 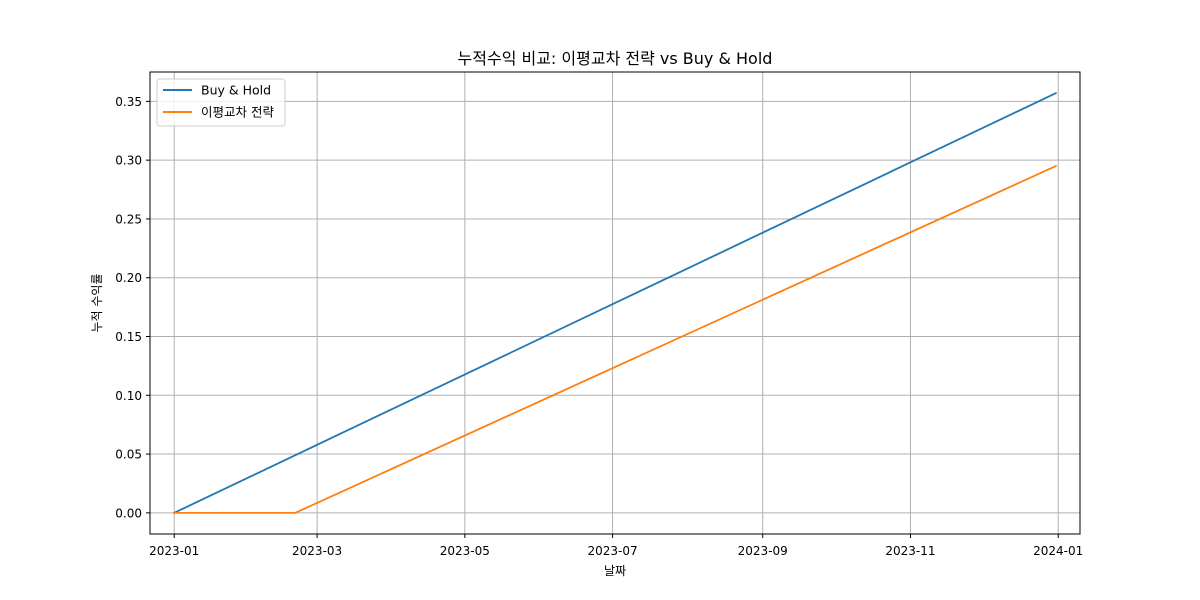 I want to click on y-tick-label: 0.35, so click(x=128, y=102).